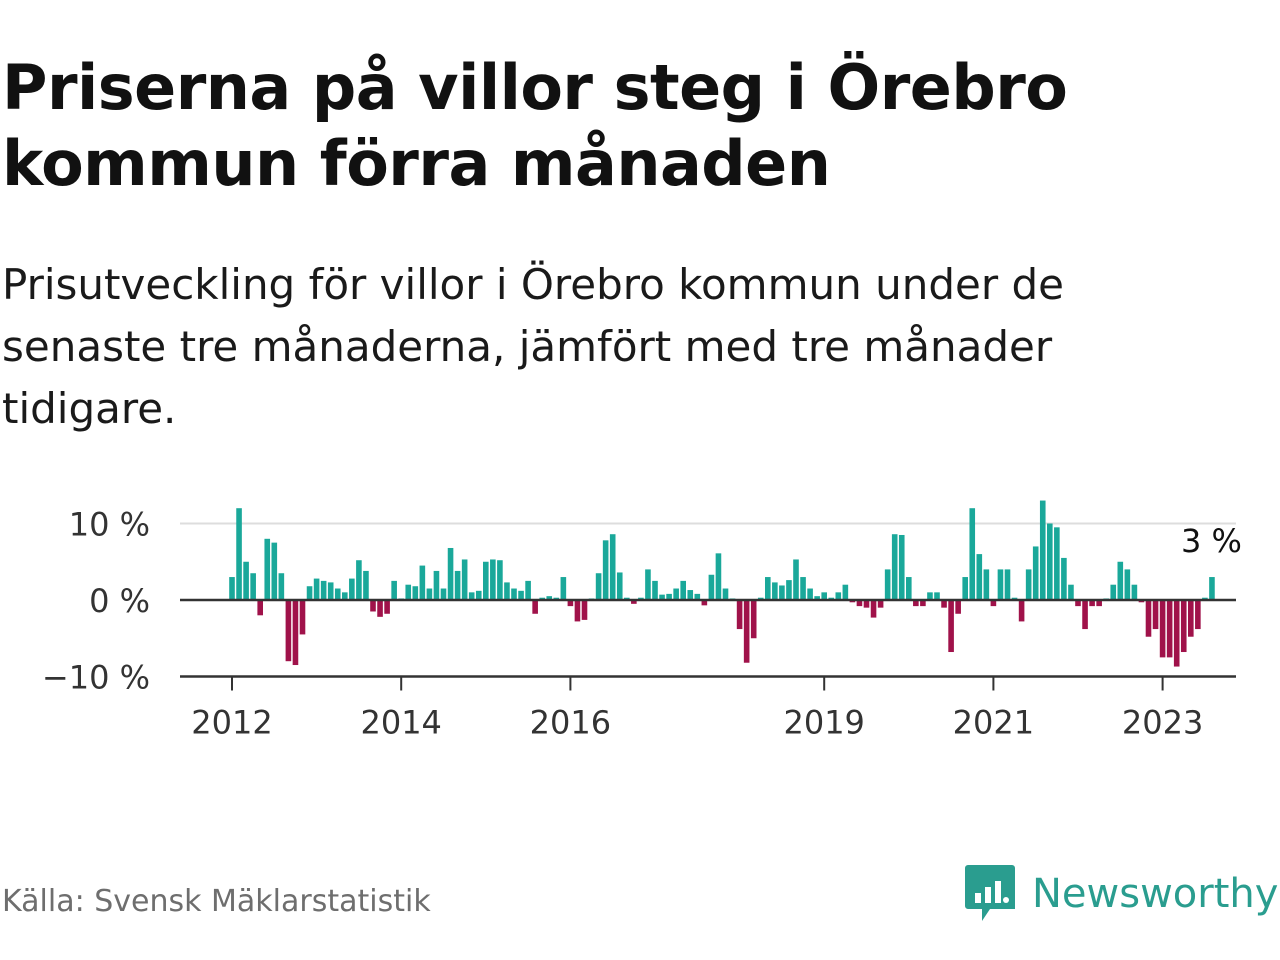 This screenshot has height=960, width=1280. I want to click on y-tick-label: −10 %, so click(96, 678).